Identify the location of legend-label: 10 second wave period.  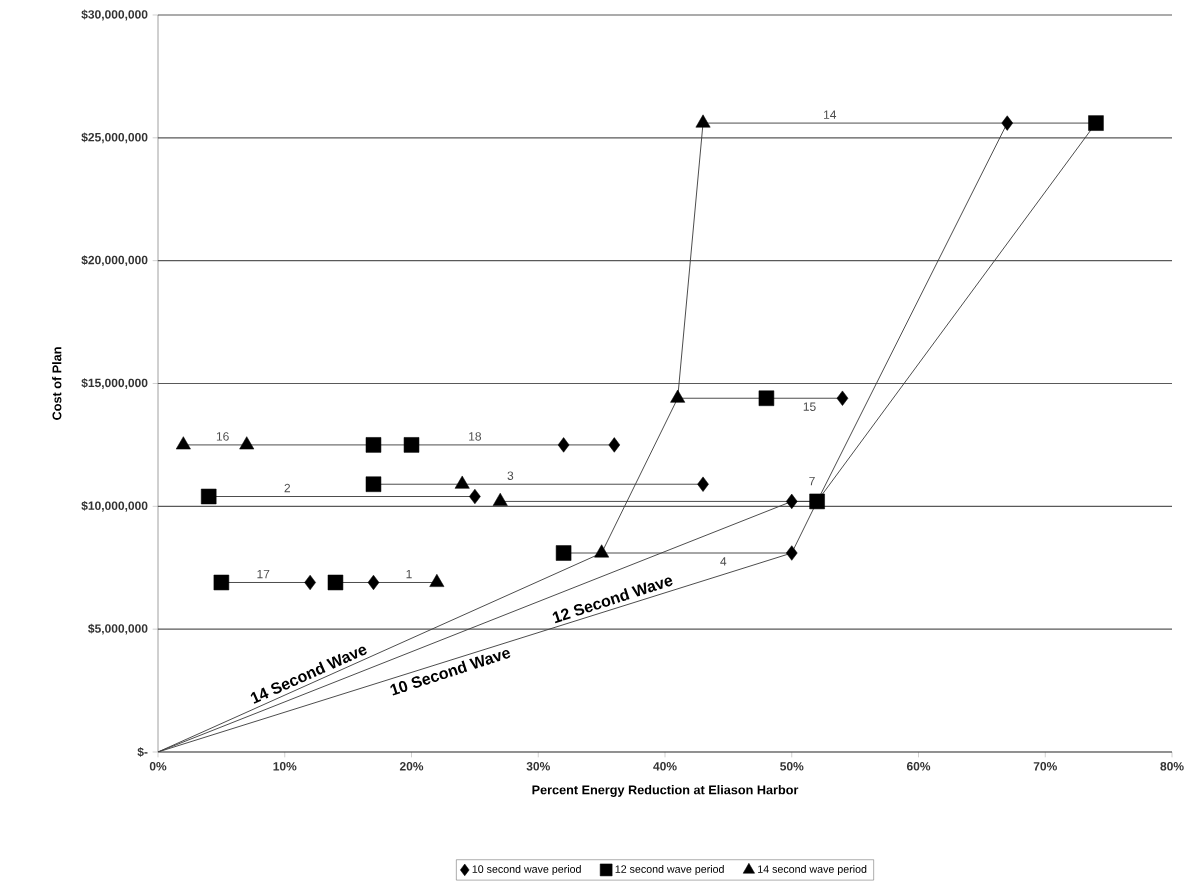
(526, 870).